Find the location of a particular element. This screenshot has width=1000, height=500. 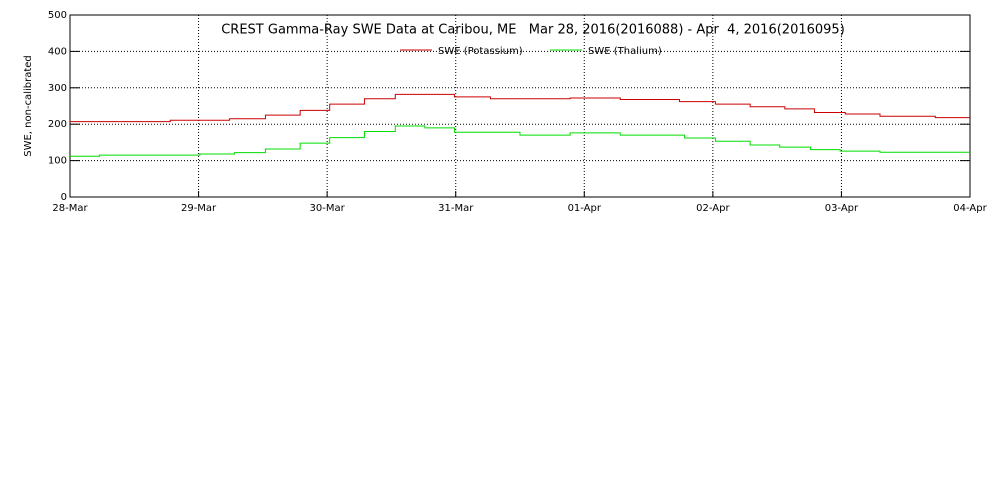

y-tick-label: 400 is located at coordinates (57, 51).